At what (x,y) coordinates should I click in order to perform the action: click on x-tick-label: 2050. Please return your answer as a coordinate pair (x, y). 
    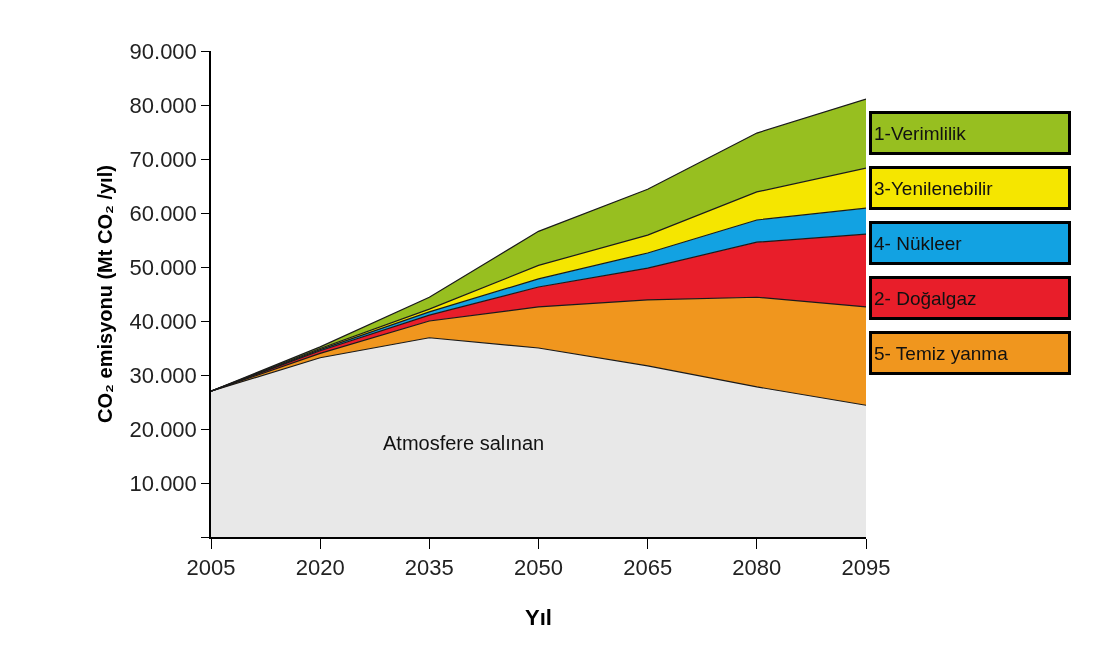
    Looking at the image, I should click on (538, 568).